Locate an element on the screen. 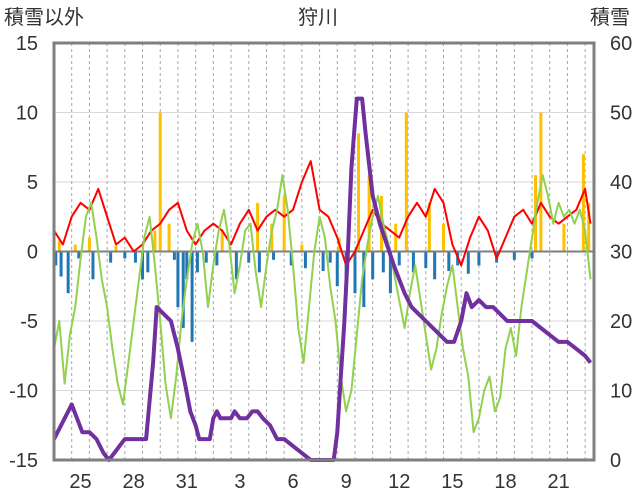 The width and height of the screenshot is (636, 501). x-tick-label: 3 is located at coordinates (239, 482).